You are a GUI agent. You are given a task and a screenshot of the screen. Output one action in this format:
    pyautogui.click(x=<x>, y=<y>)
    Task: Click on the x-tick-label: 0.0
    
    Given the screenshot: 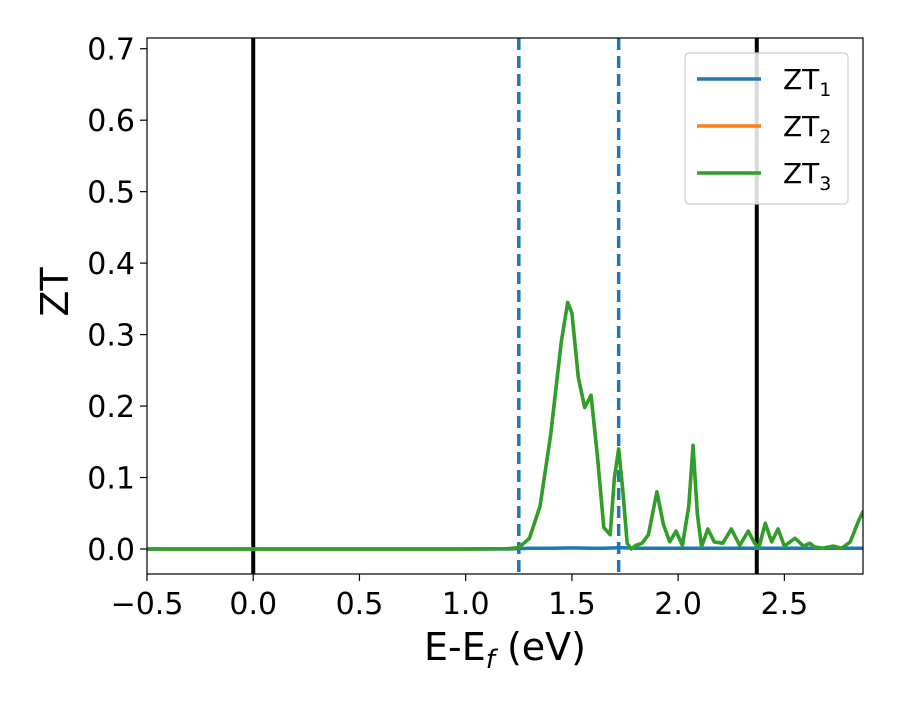 What is the action you would take?
    pyautogui.click(x=253, y=604)
    